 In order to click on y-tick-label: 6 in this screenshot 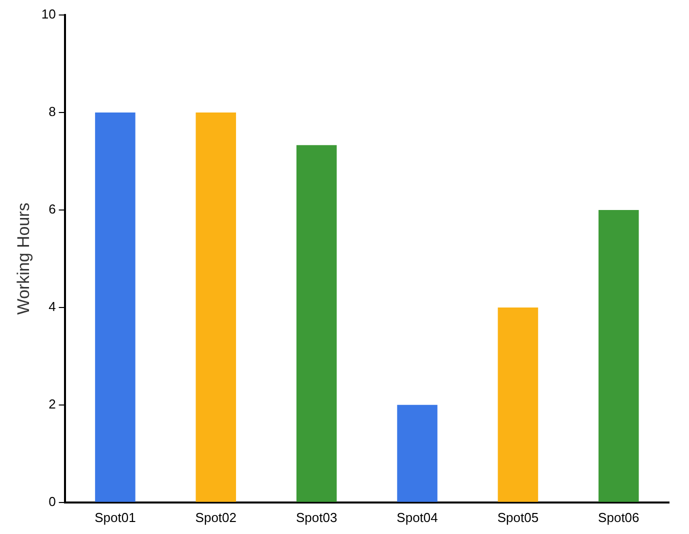, I will do `click(52, 209)`.